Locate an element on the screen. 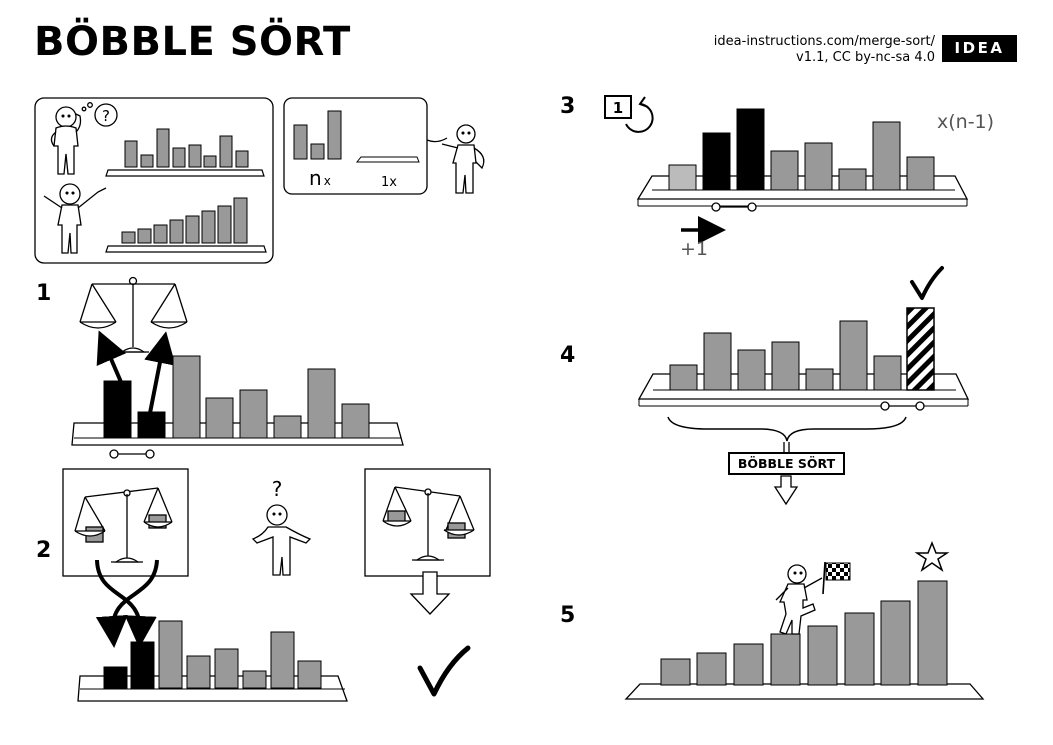 The image size is (1053, 745). checkmark-step4 is located at coordinates (927, 283).